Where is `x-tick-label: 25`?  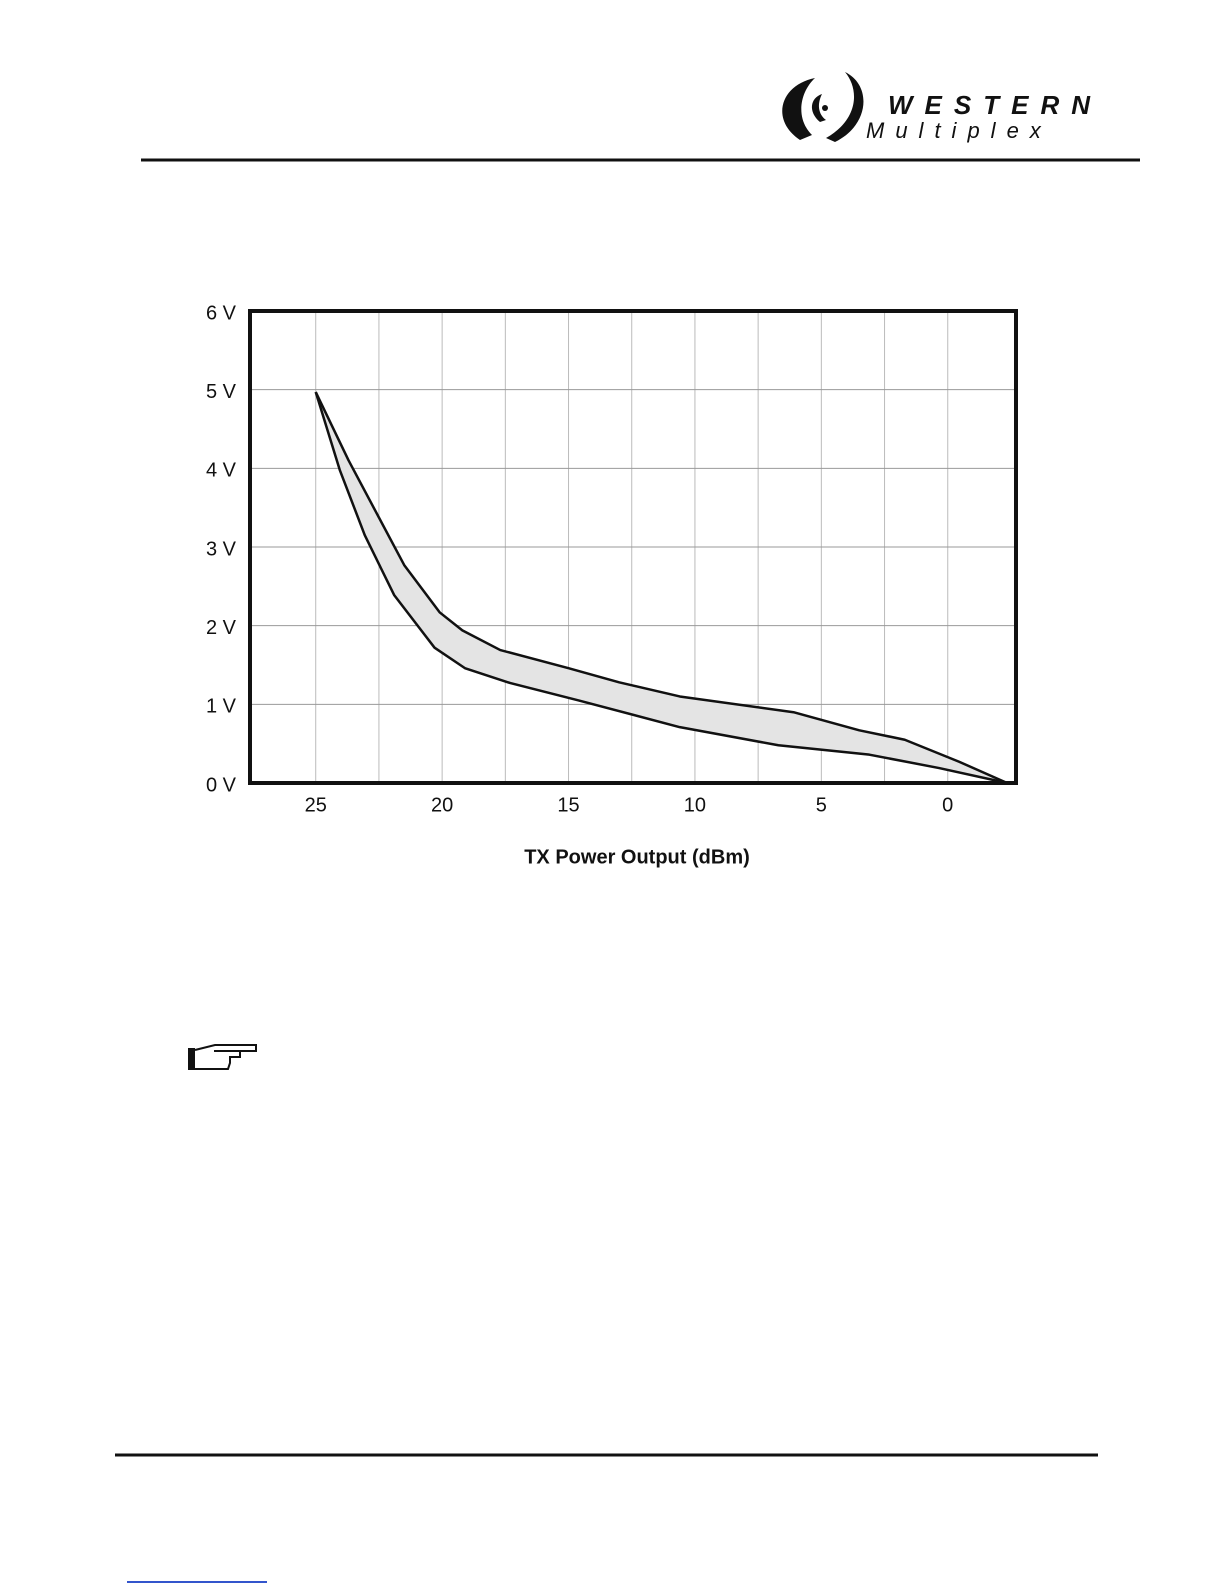 x-tick-label: 25 is located at coordinates (316, 805).